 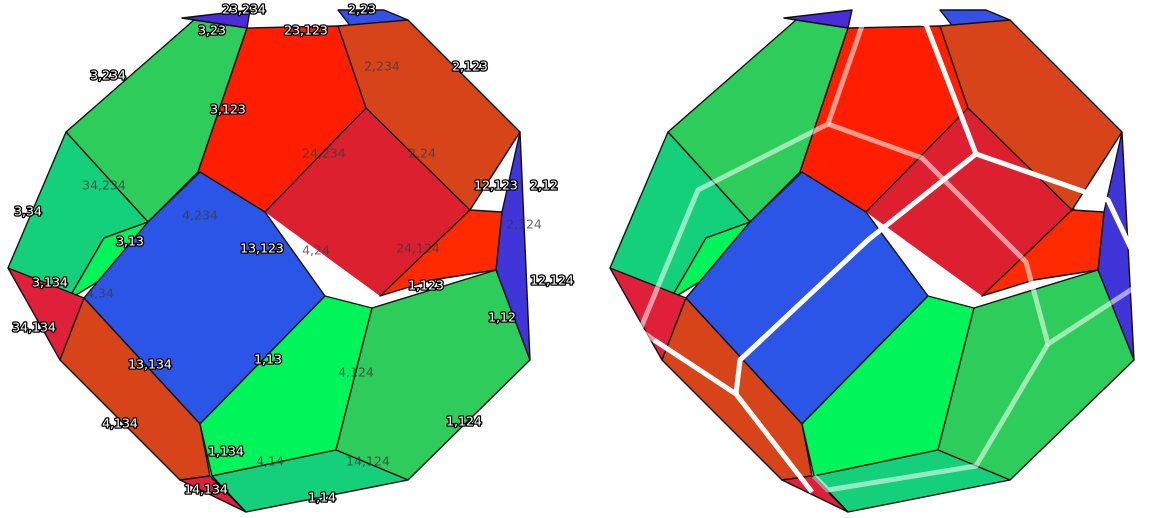 What do you see at coordinates (150, 364) in the screenshot?
I see `edge-label: 13,134` at bounding box center [150, 364].